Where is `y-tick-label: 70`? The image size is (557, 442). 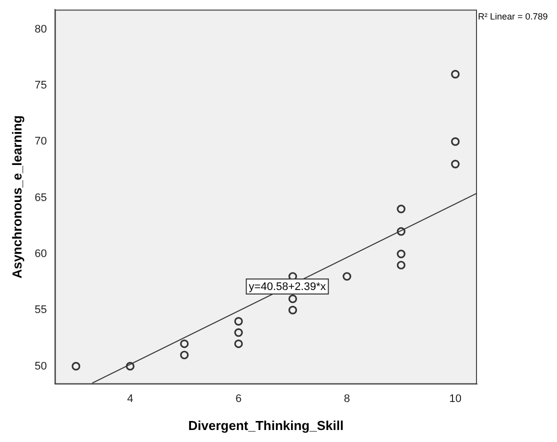 y-tick-label: 70 is located at coordinates (40, 142).